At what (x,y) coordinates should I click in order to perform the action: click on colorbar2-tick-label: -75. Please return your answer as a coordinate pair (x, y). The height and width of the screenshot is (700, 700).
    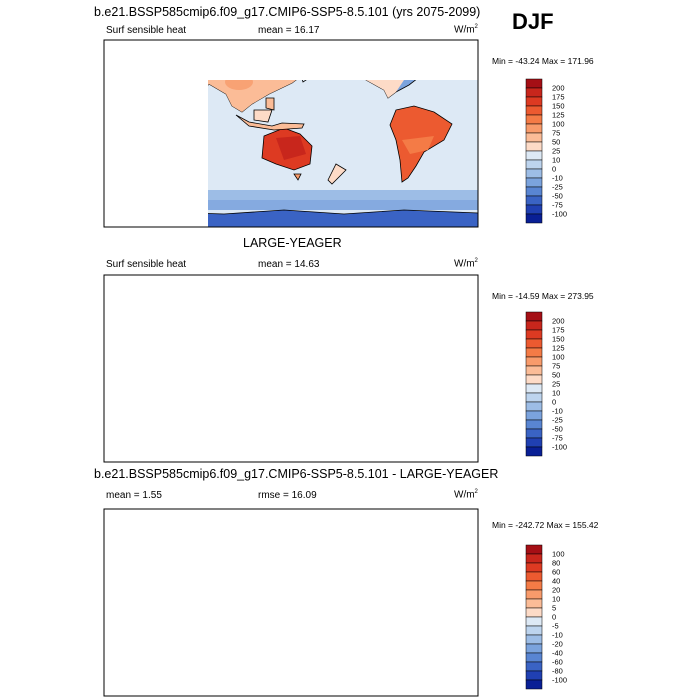
    Looking at the image, I should click on (557, 438).